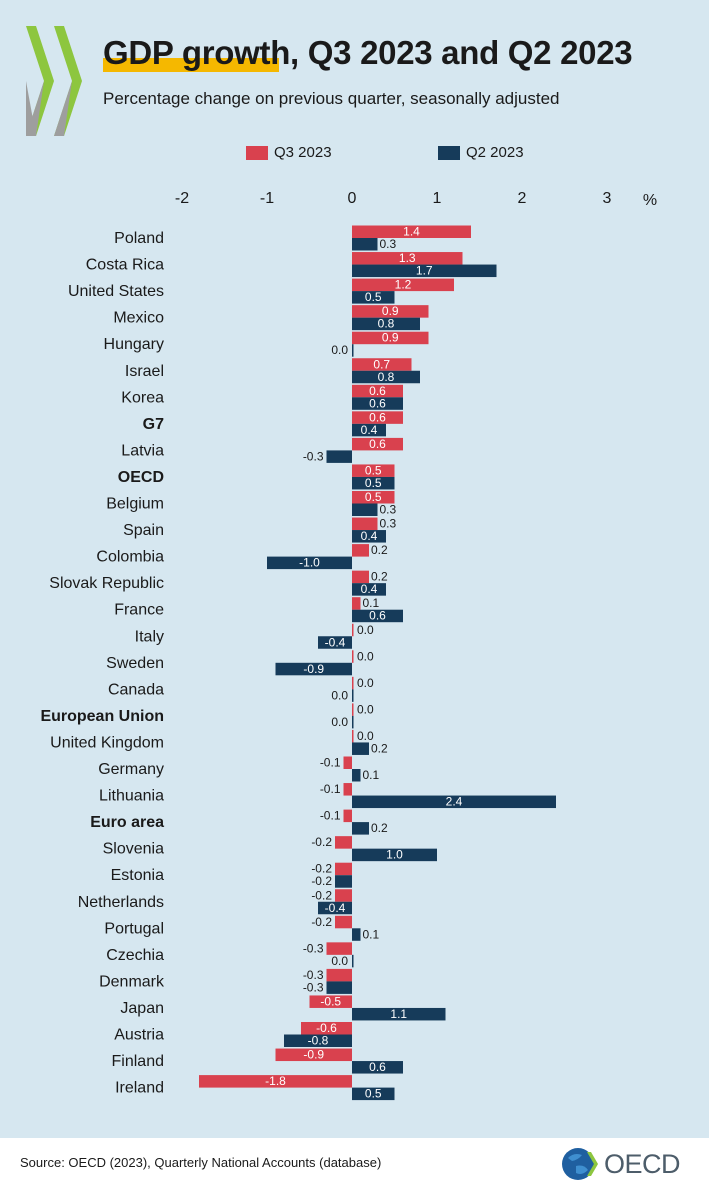 The height and width of the screenshot is (1200, 709). What do you see at coordinates (620, 1164) in the screenshot?
I see `oecd-logo: OECD` at bounding box center [620, 1164].